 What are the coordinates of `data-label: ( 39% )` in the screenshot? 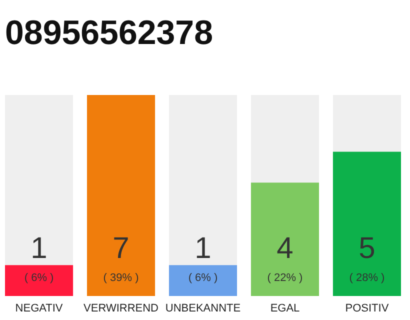 It's located at (121, 278).